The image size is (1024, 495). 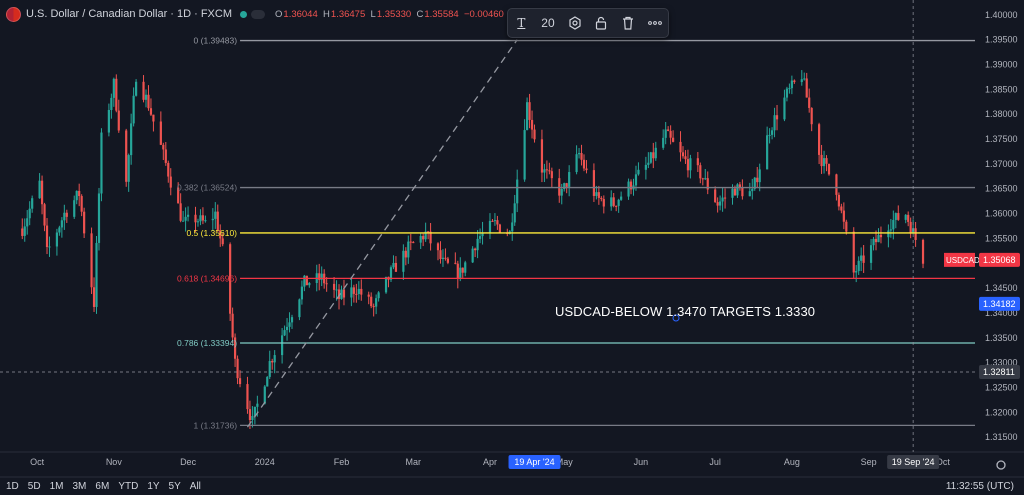 I want to click on open-value: 1.36044, so click(x=300, y=14).